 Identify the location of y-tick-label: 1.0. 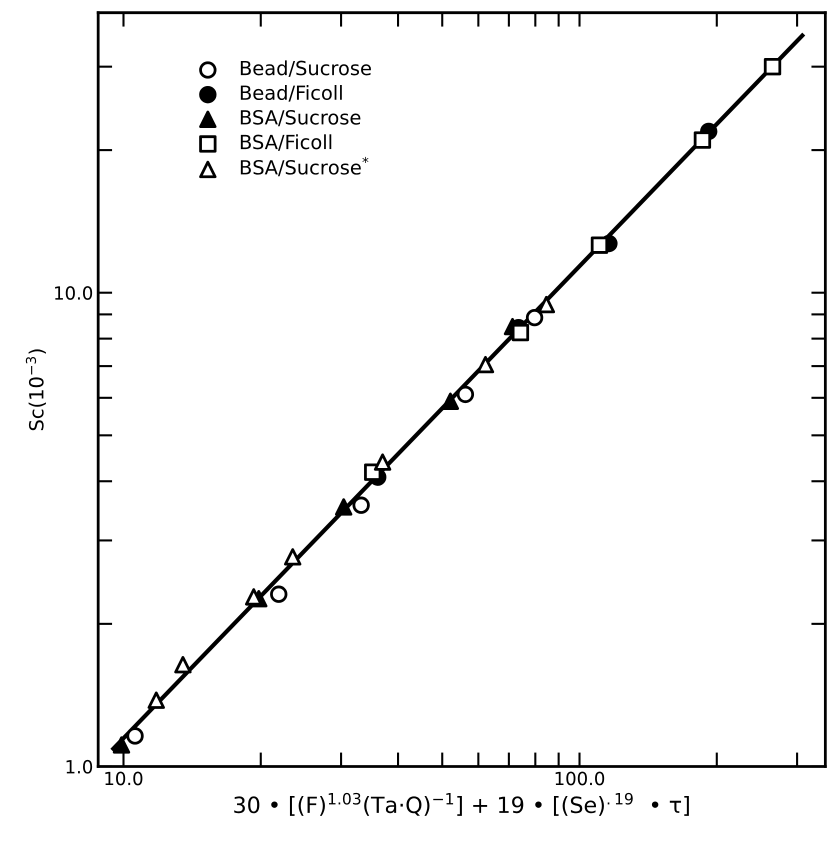
(79, 767).